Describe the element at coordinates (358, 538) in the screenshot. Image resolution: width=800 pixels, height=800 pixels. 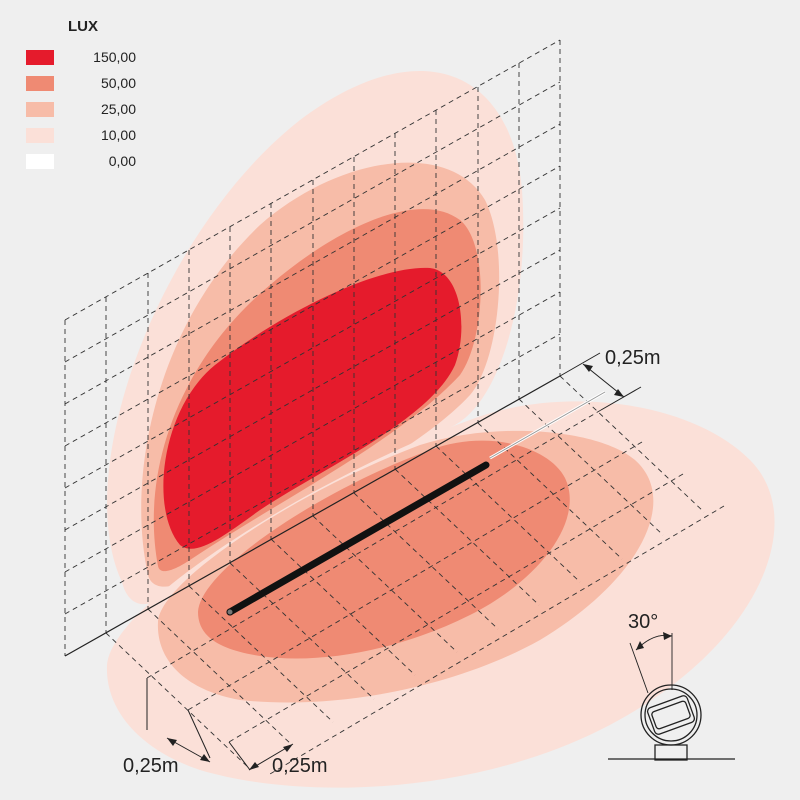
I see `luminaire-bar` at that location.